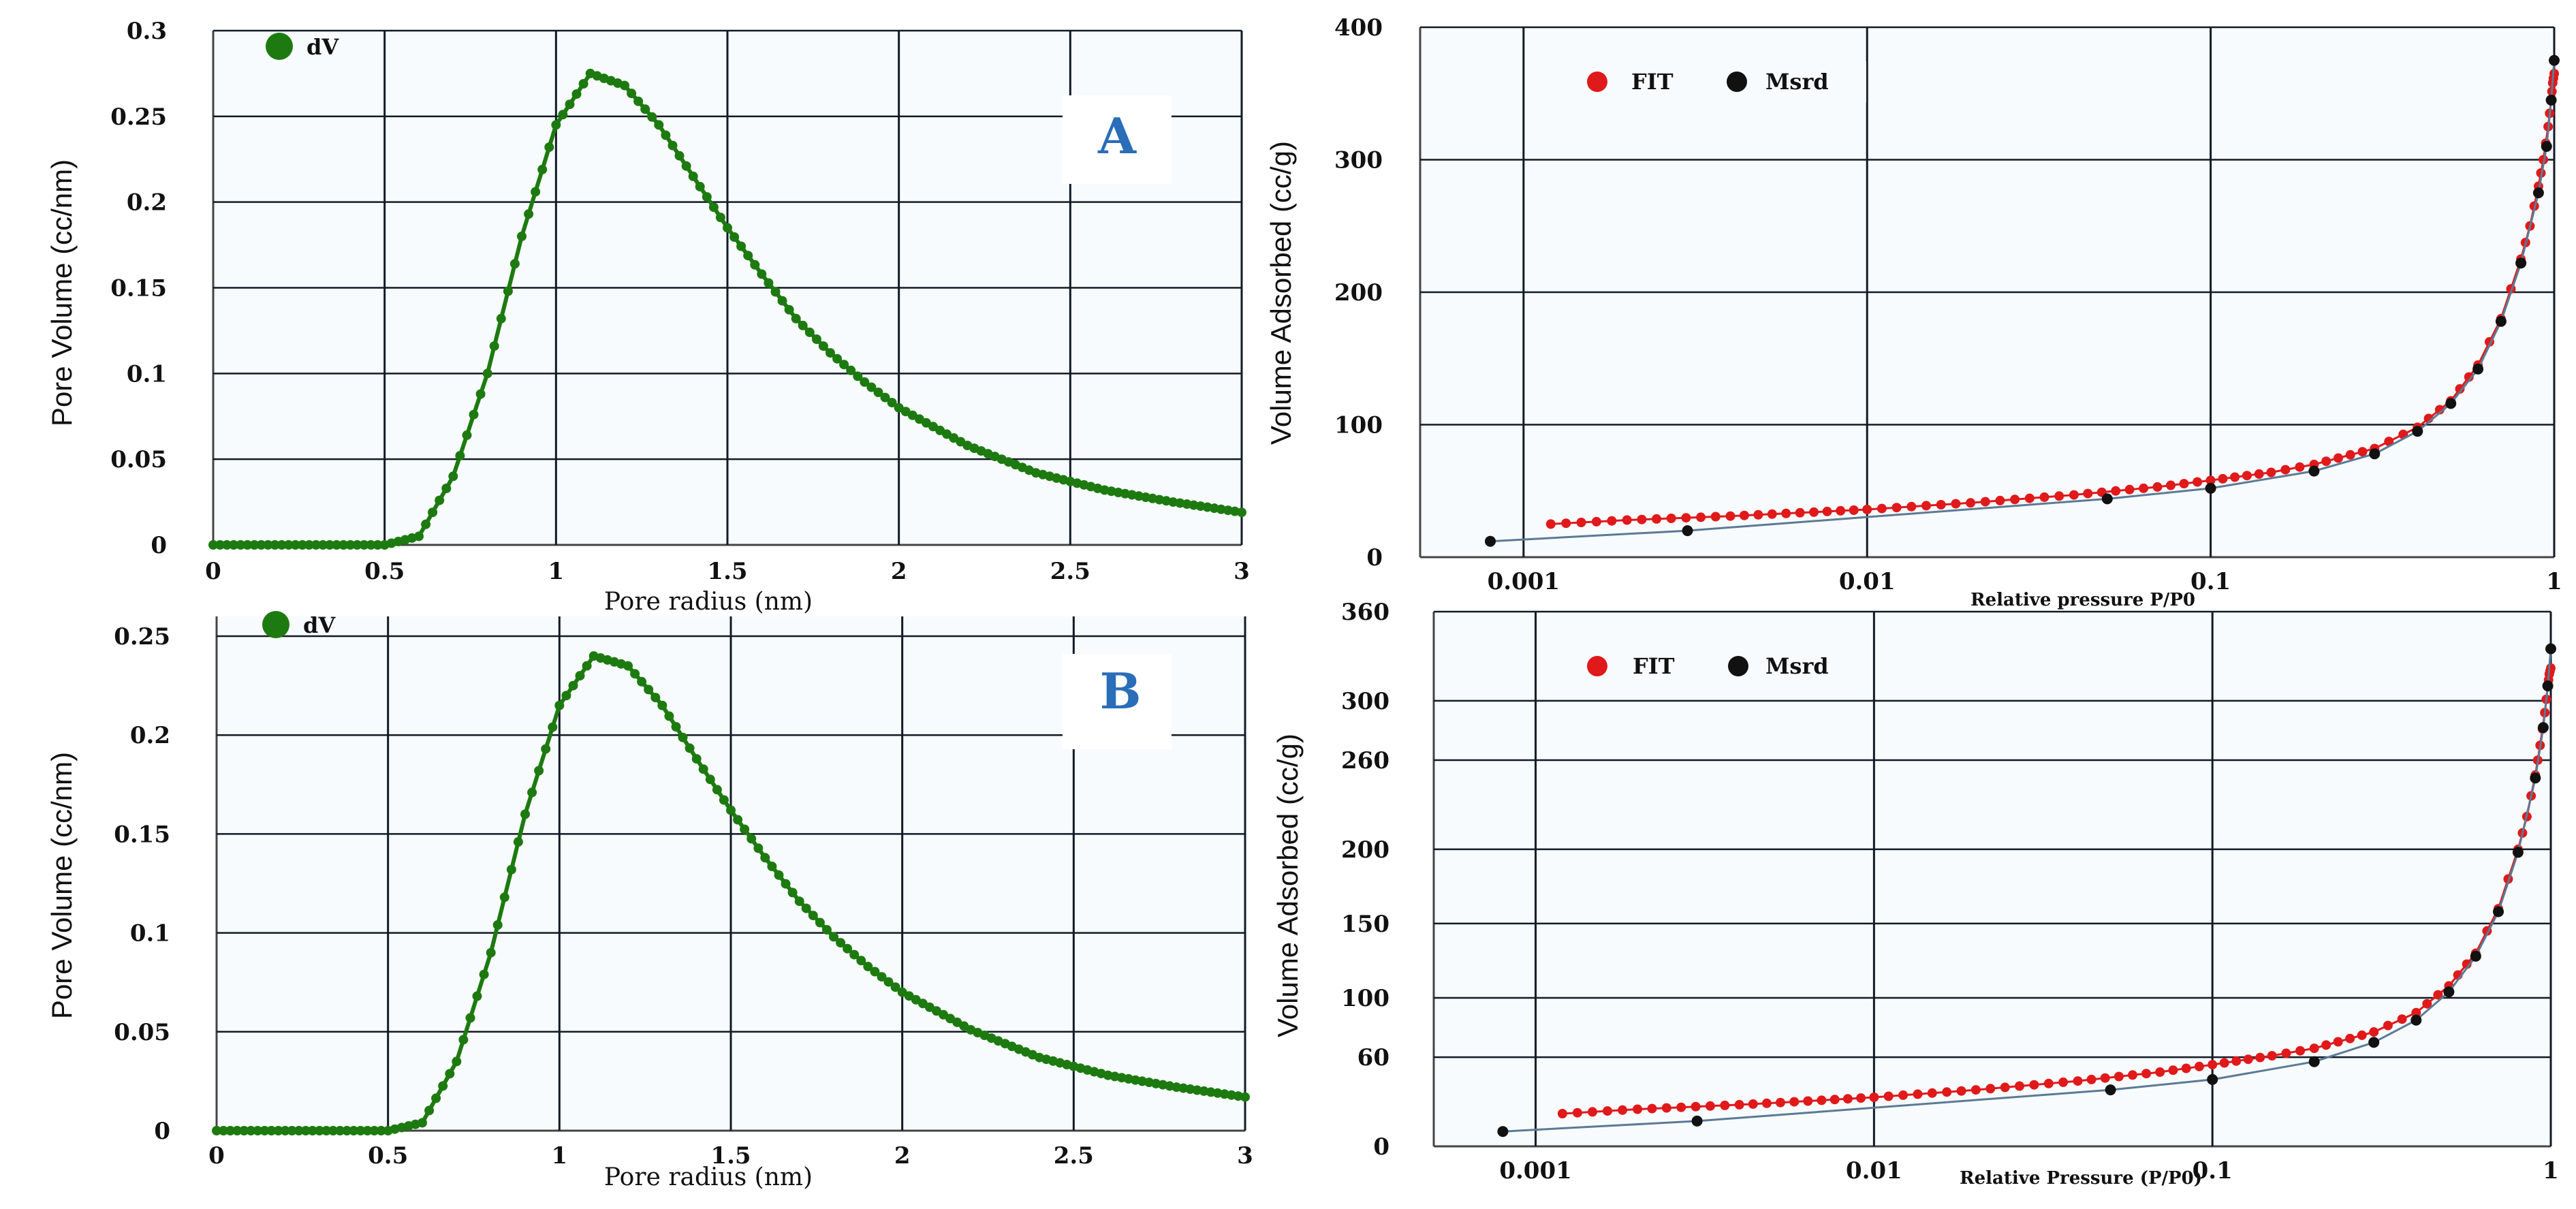  I want to click on y-tick-label: 0.05, so click(142, 1032).